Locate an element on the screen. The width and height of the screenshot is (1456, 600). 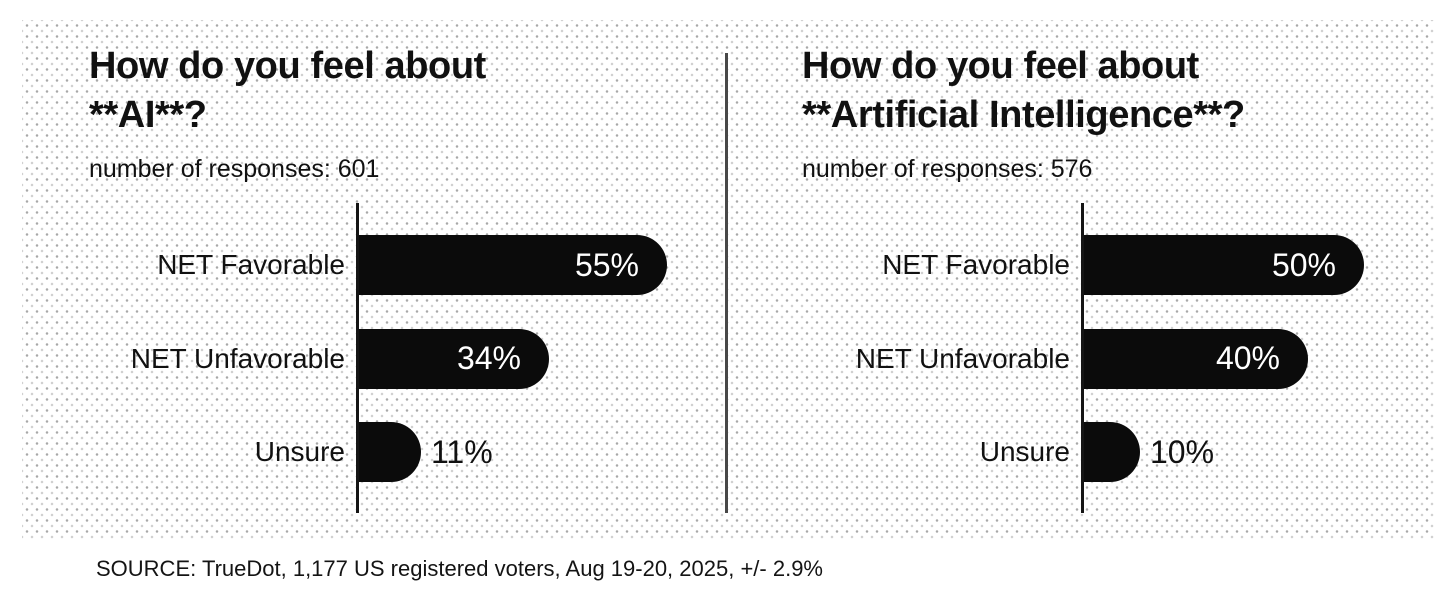
chart-subtitle-ai: number of responses: 601 is located at coordinates (234, 169).